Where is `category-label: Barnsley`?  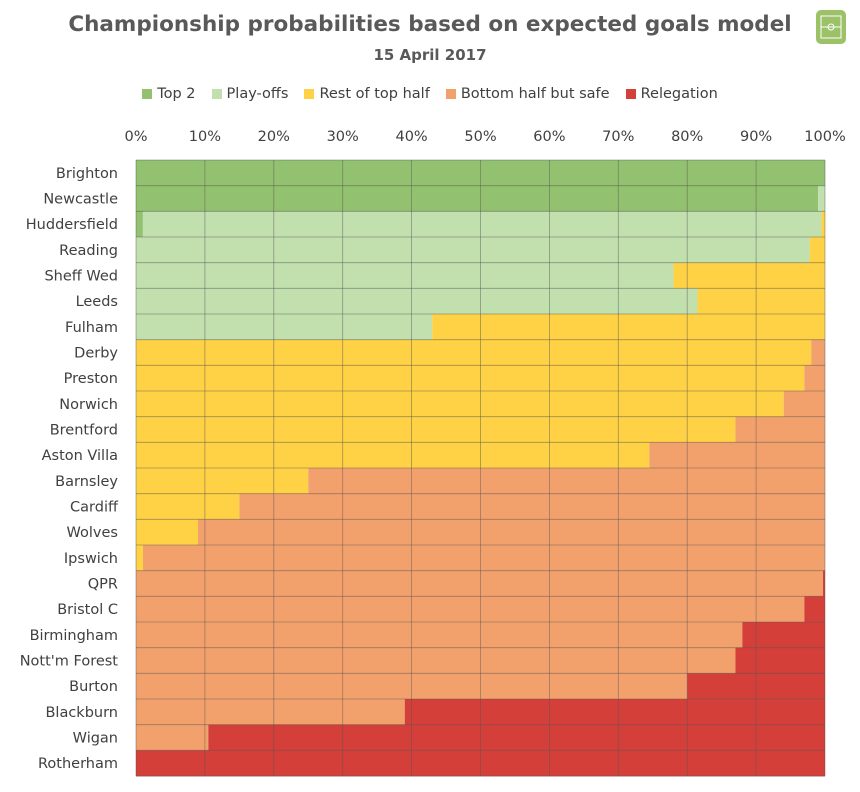
category-label: Barnsley is located at coordinates (86, 482).